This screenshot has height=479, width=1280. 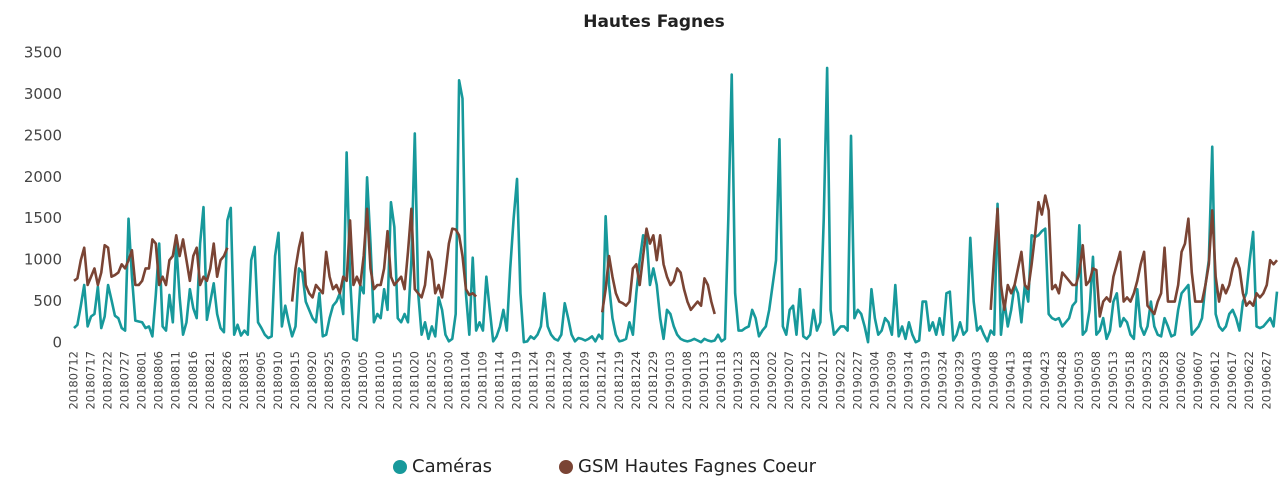 What do you see at coordinates (1028, 380) in the screenshot?
I see `x-tick-label: 20190418` at bounding box center [1028, 380].